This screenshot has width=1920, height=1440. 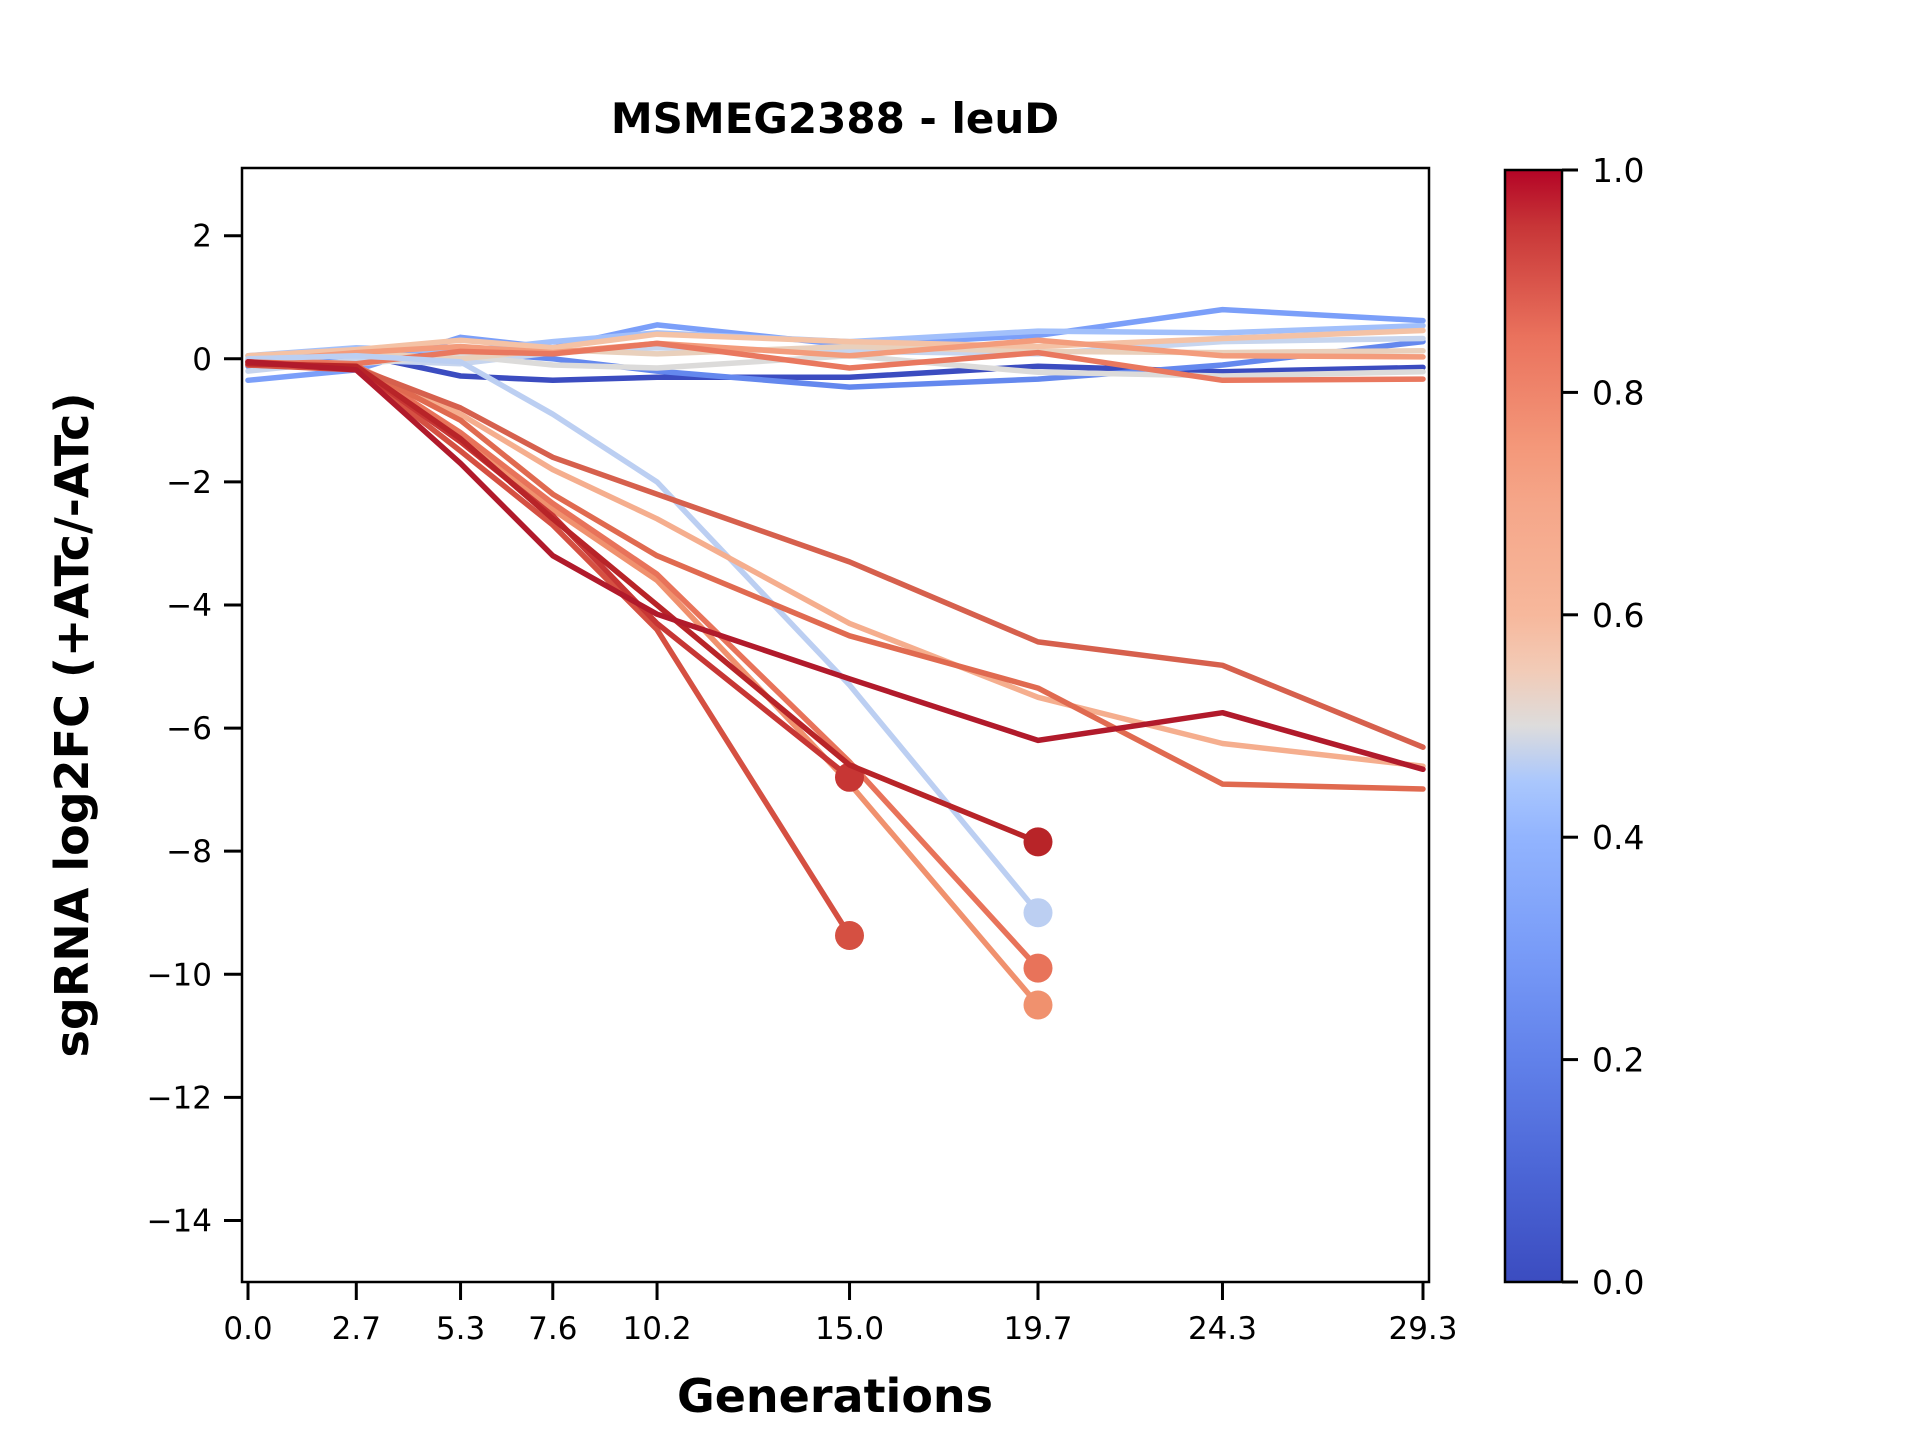 What do you see at coordinates (189, 606) in the screenshot?
I see `y-tick-label: −4` at bounding box center [189, 606].